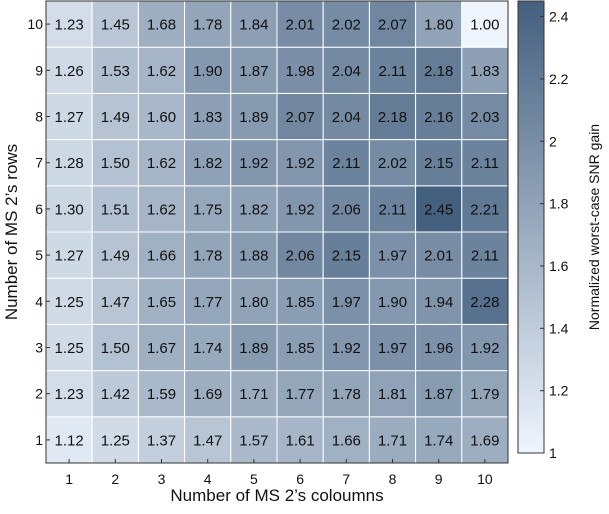  I want to click on cell-value-label: 1.69, so click(484, 440).